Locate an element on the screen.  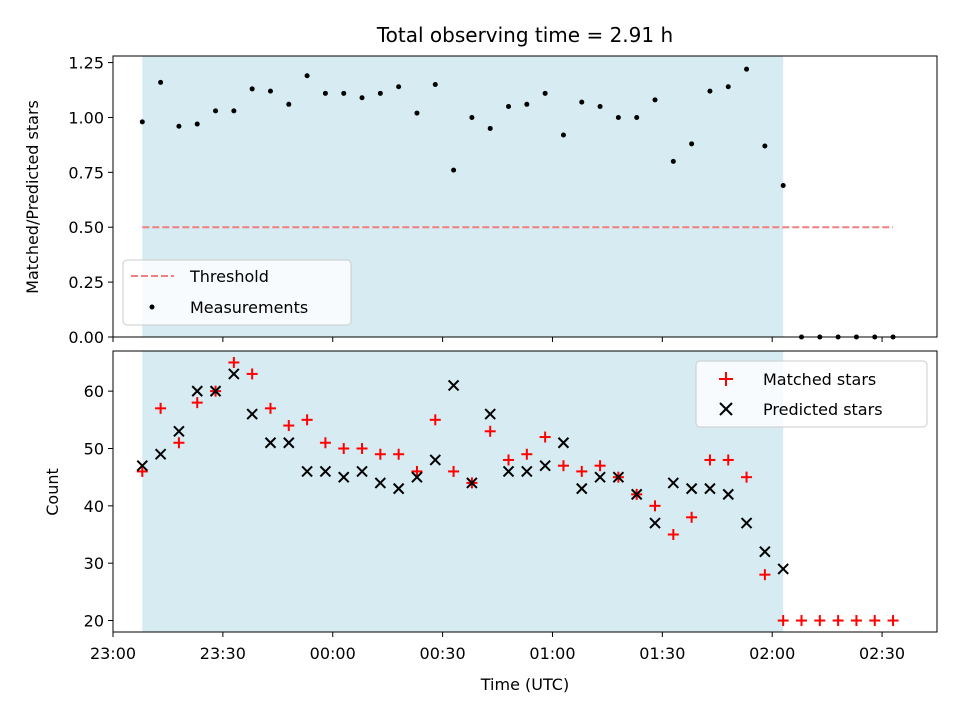
y-tick-label: 50 is located at coordinates (94, 448).